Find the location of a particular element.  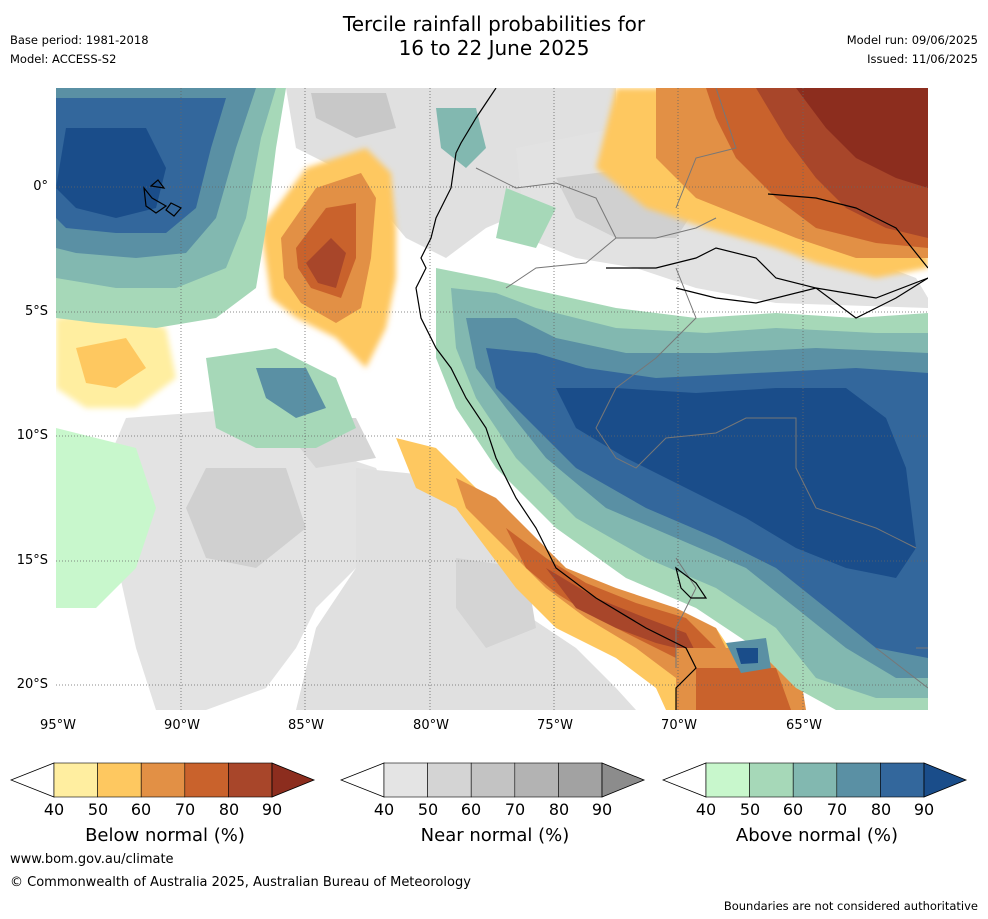

below-normal-colorbar is located at coordinates (163, 780).